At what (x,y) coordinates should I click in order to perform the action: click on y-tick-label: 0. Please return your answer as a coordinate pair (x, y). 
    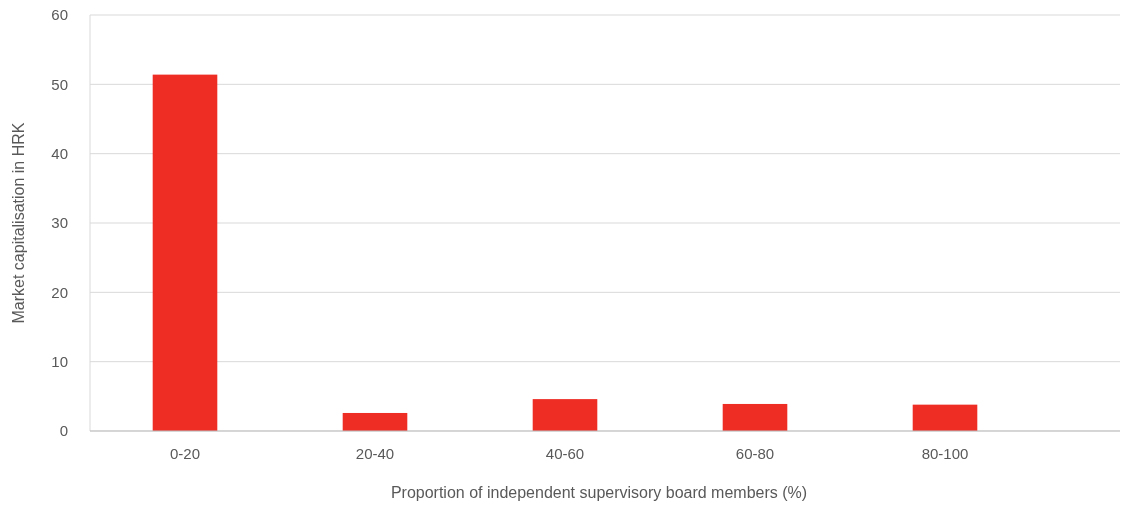
    Looking at the image, I should click on (63, 431).